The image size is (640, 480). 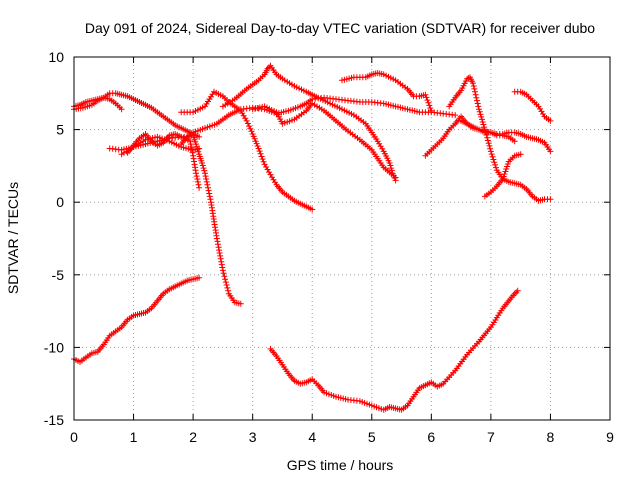 What do you see at coordinates (551, 437) in the screenshot?
I see `x-tick-label: 8` at bounding box center [551, 437].